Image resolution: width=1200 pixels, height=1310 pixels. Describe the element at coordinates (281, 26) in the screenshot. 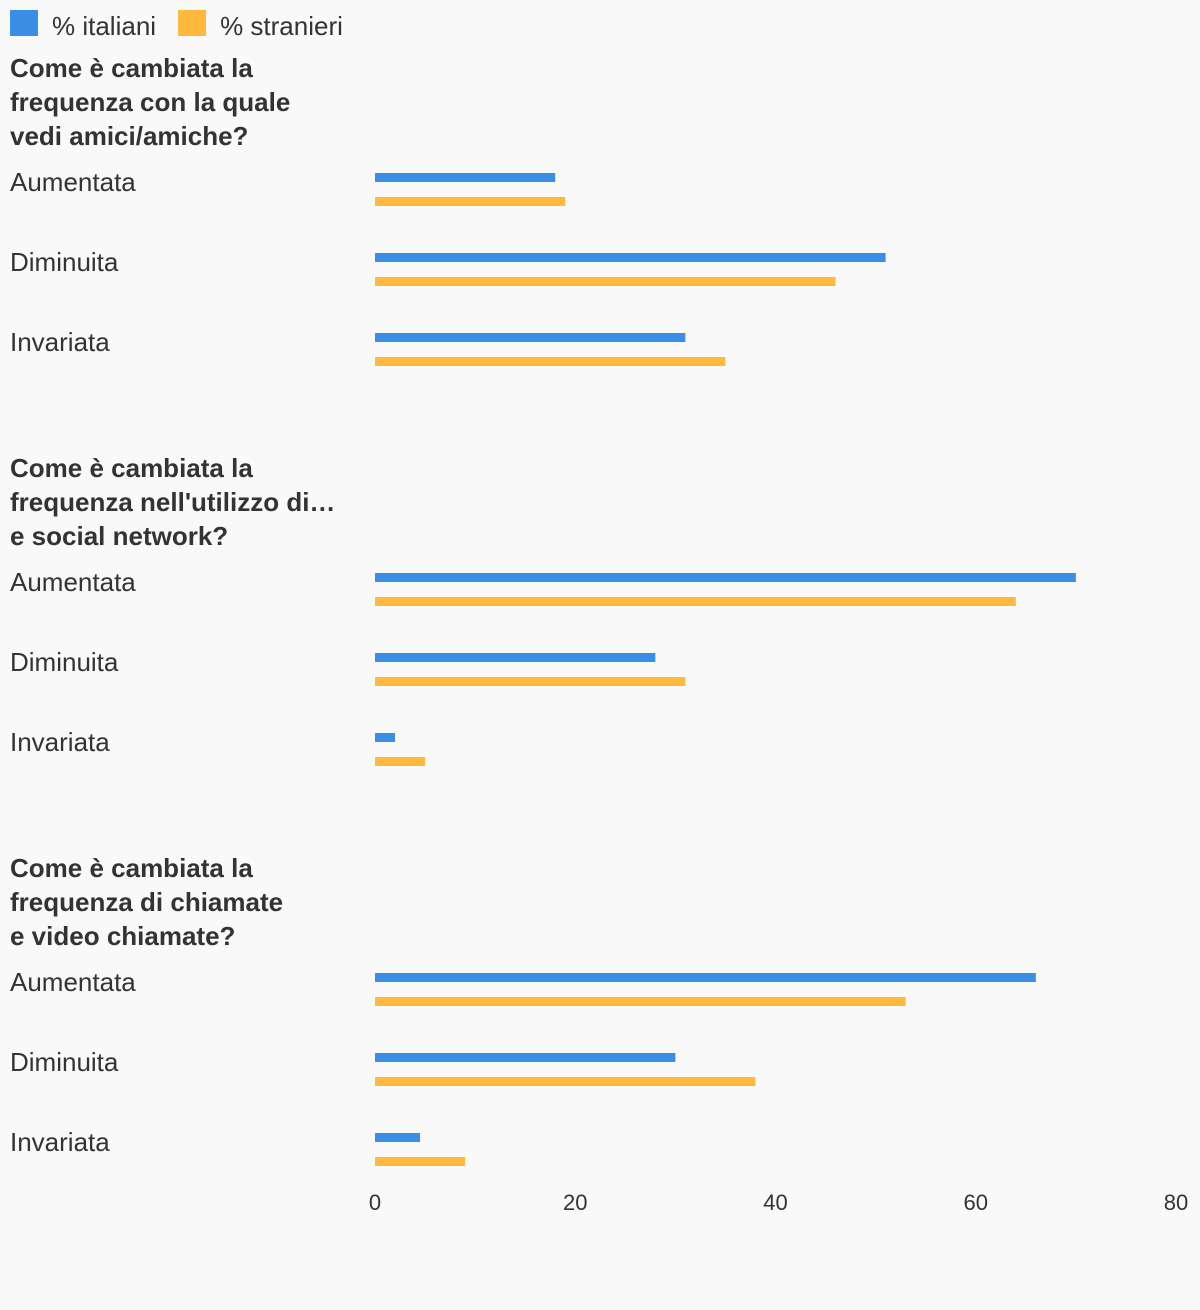

I see `legend-label-1: % stranieri` at that location.